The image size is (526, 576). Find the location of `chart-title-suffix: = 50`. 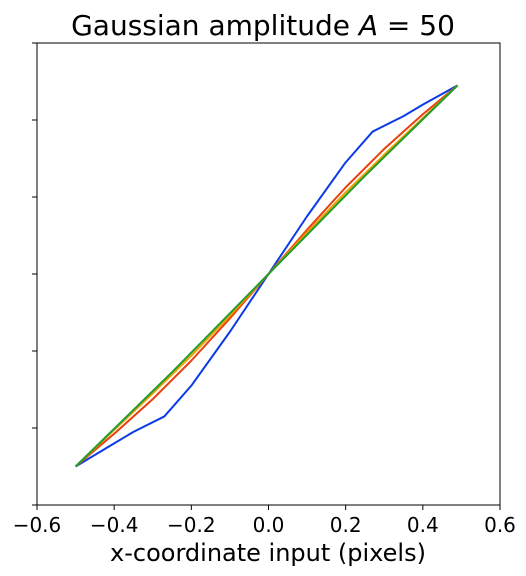

chart-title-suffix: = 50 is located at coordinates (416, 25).